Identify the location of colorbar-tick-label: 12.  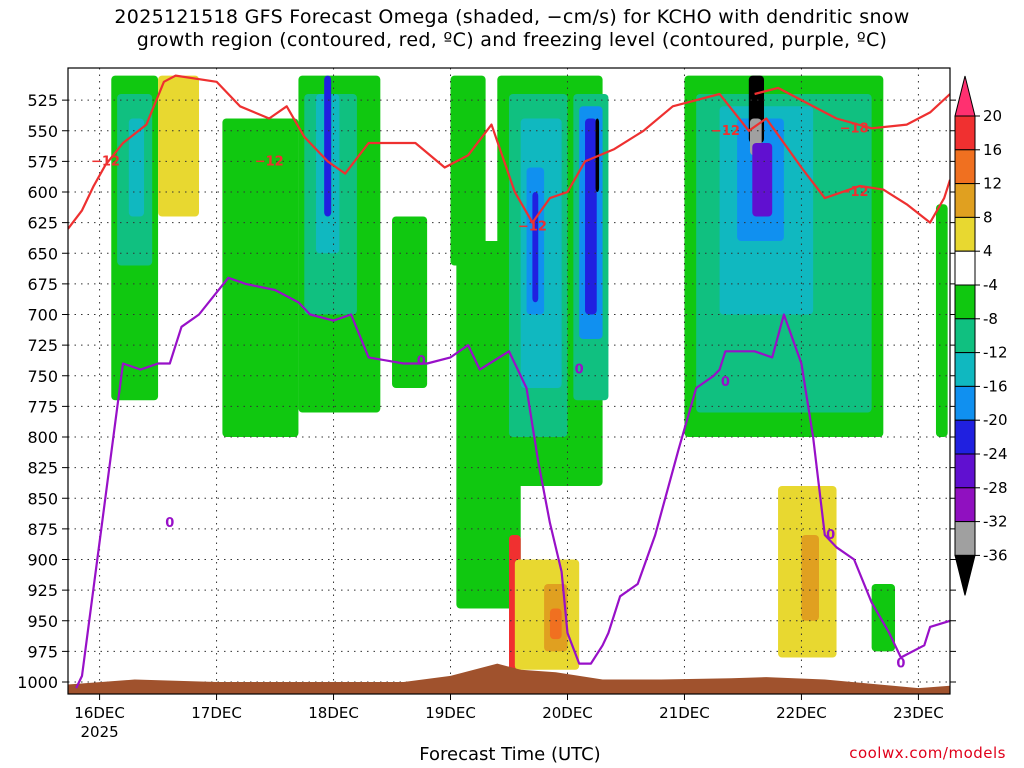
(992, 184).